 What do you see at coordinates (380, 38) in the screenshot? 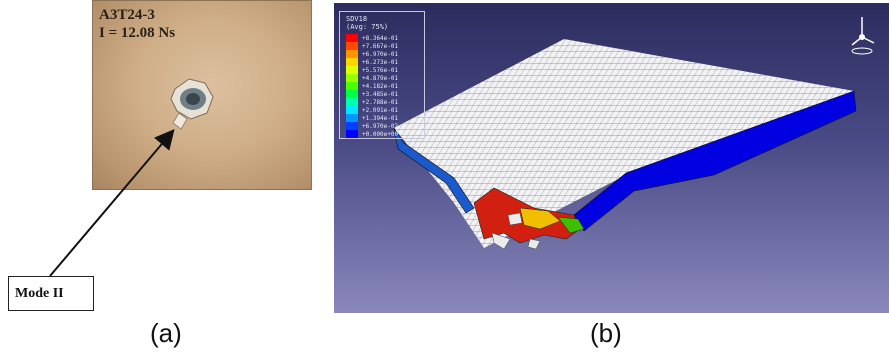
I see `legend-value: +8.364e-01` at bounding box center [380, 38].